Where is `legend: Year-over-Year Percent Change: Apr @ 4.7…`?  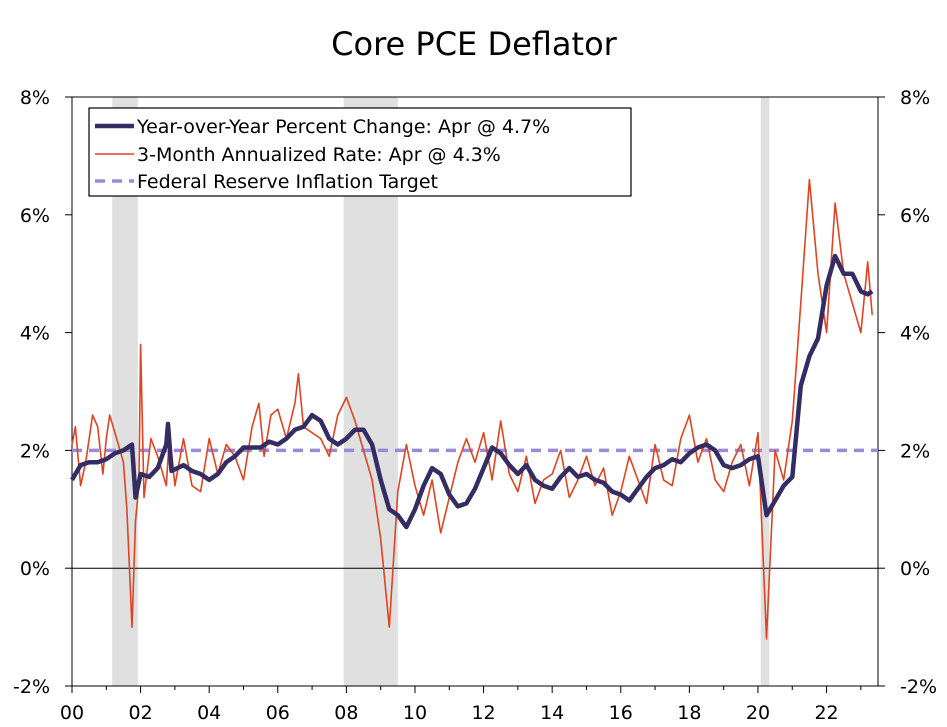 legend: Year-over-Year Percent Change: Apr @ 4.7… is located at coordinates (360, 152).